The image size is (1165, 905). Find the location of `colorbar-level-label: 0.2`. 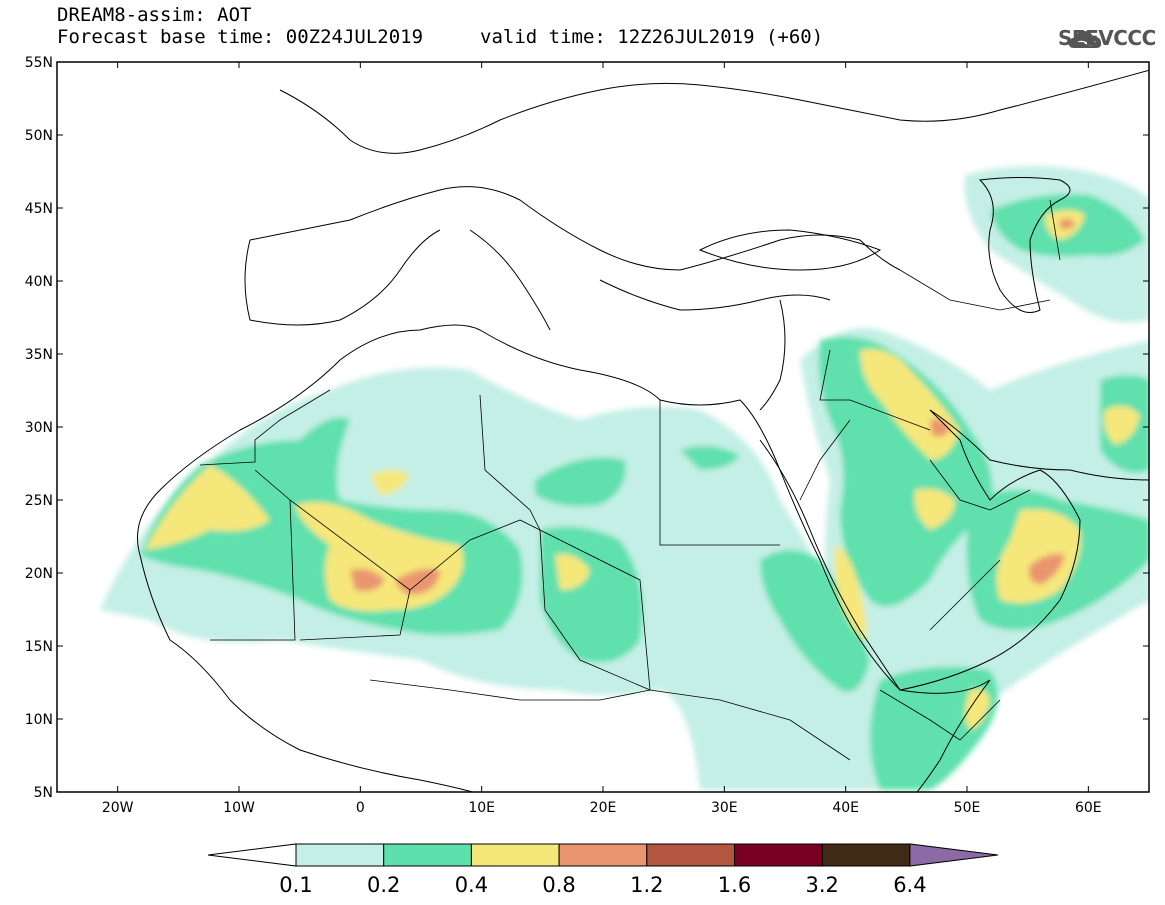

colorbar-level-label: 0.2 is located at coordinates (383, 885).